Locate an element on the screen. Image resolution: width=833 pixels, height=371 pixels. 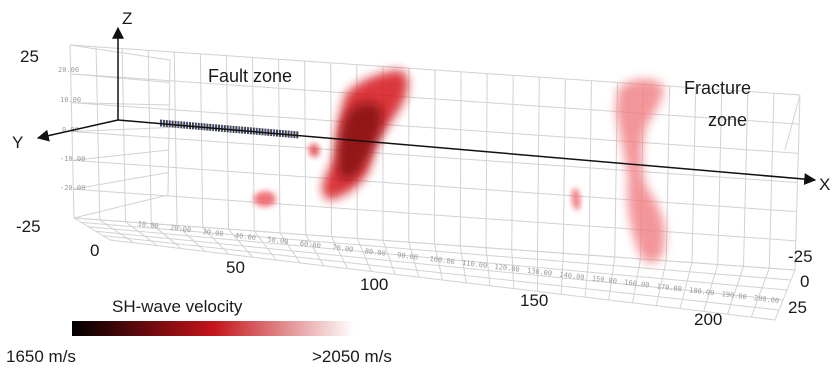
floor-tick: 70.00 is located at coordinates (343, 248).